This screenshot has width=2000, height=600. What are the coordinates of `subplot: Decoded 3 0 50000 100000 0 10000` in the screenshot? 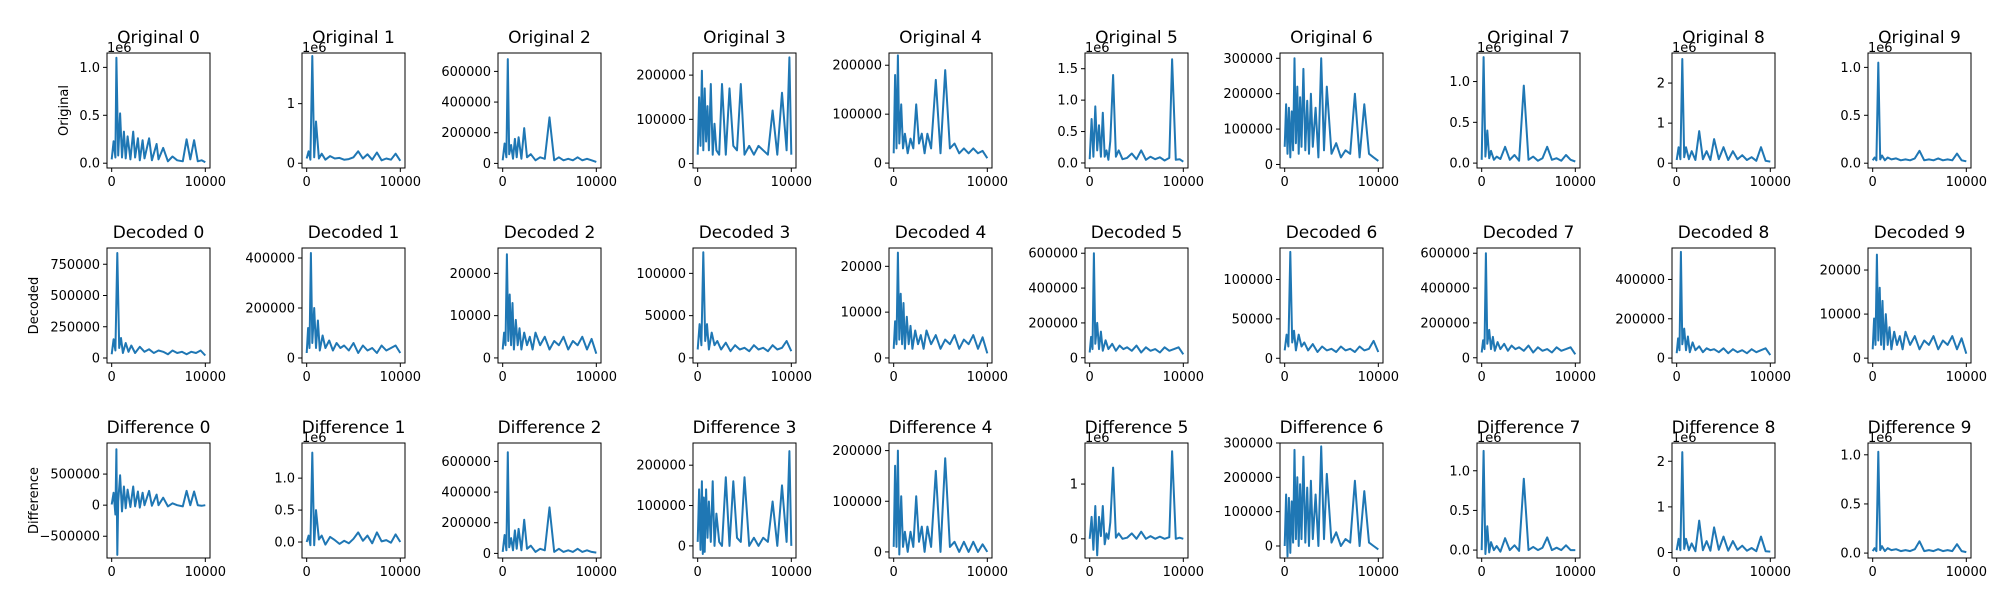 It's located at (724, 304).